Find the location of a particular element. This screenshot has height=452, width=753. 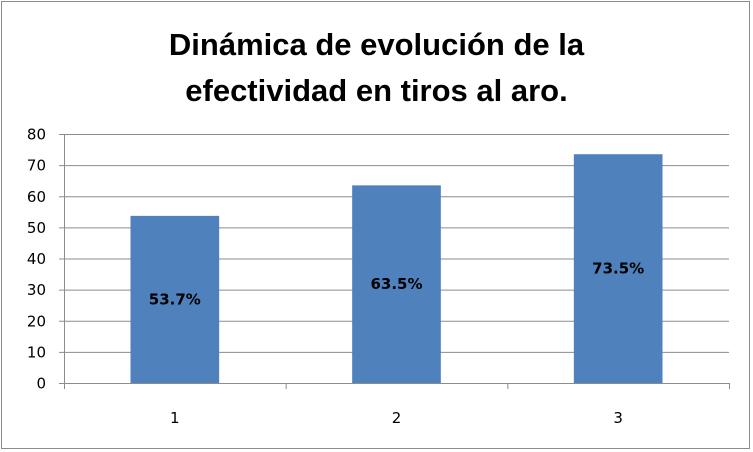

x-tick-label: 2 is located at coordinates (397, 418).